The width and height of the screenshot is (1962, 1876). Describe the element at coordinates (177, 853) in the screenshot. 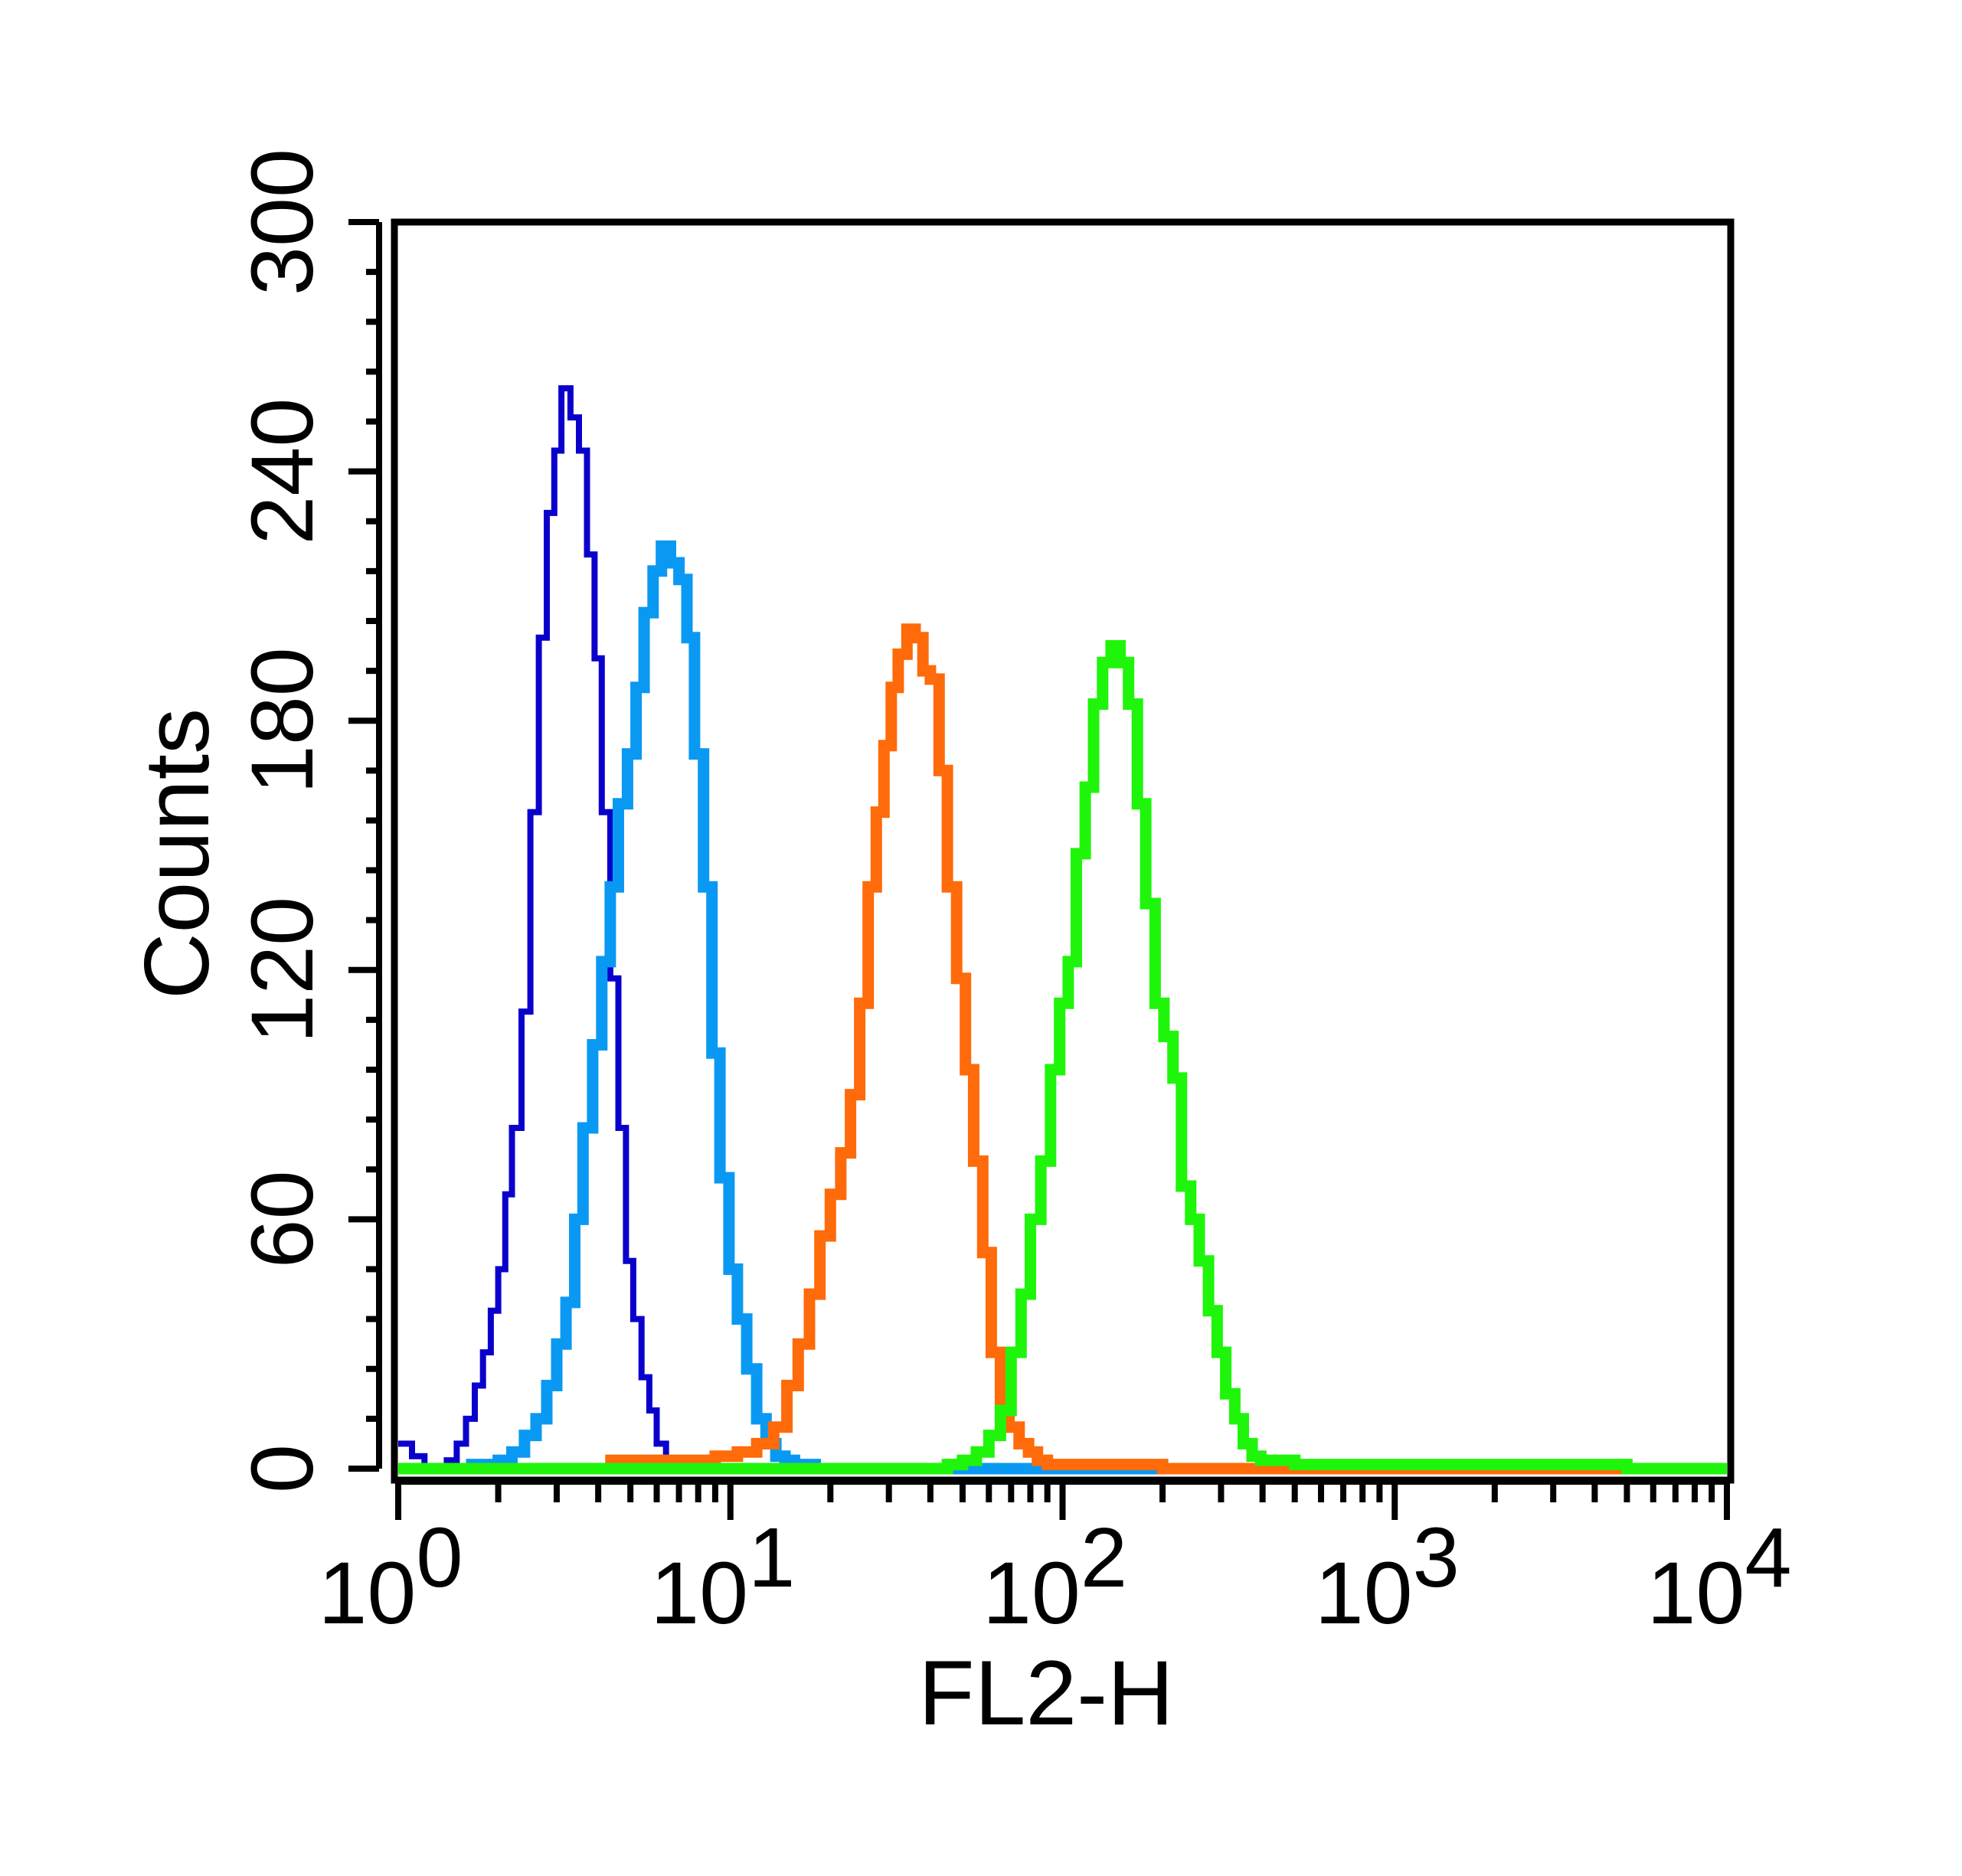

I see `y-axis-label: Counts` at that location.